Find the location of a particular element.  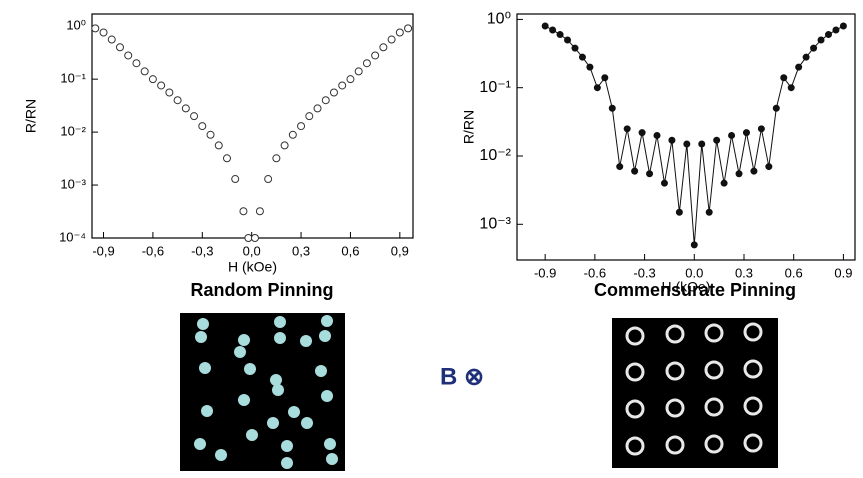

x-tick-label: -0,6 is located at coordinates (153, 250).